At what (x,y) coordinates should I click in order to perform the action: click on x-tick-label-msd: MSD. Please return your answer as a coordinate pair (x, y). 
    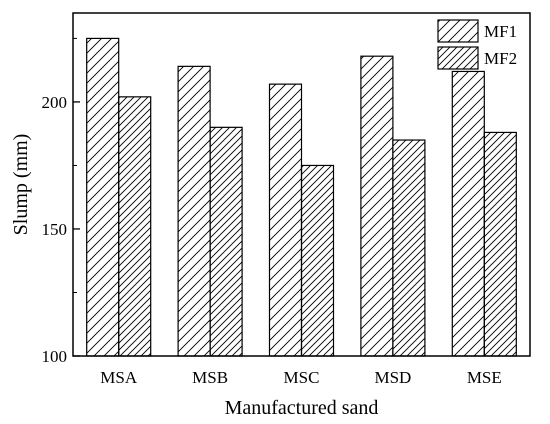
    Looking at the image, I should click on (392, 377).